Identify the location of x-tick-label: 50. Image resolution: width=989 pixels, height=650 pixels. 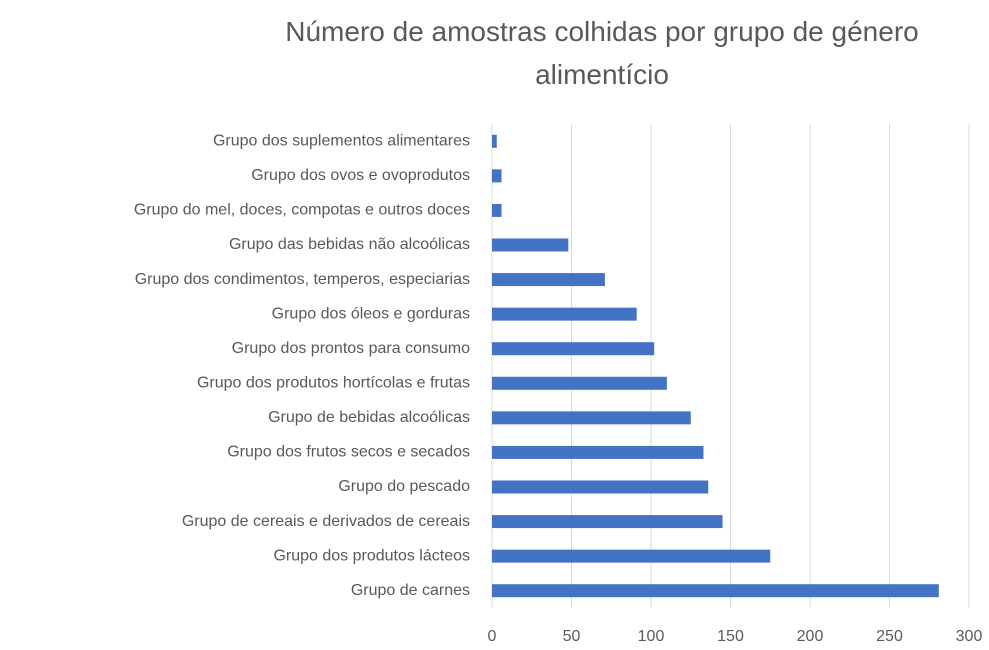
(572, 636).